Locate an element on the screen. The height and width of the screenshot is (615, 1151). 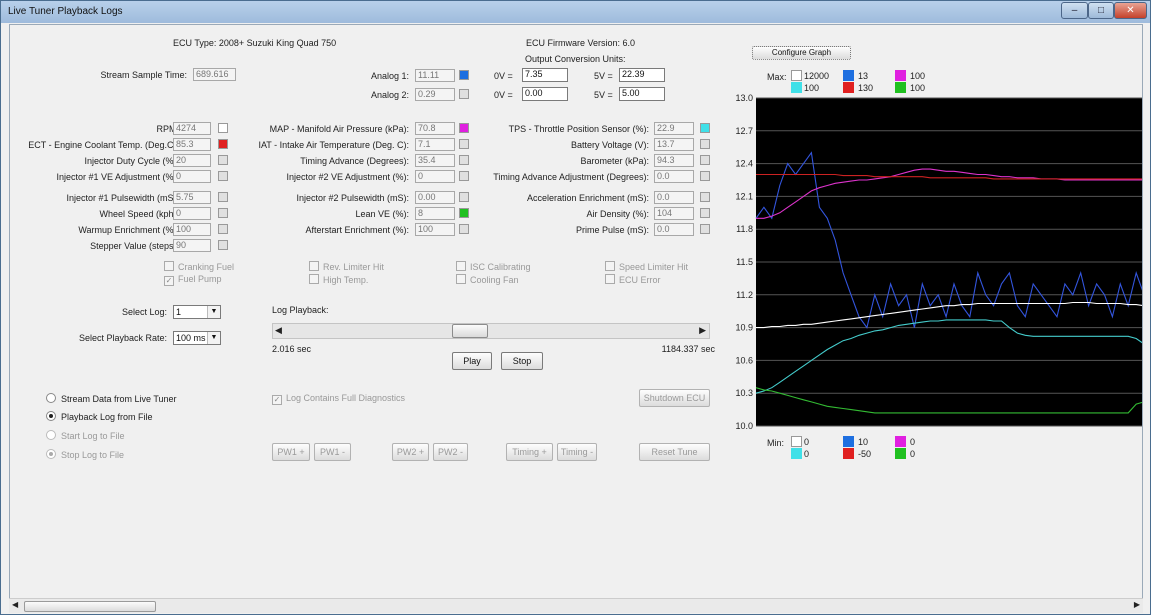
mode-stop-log-radio: Stop Log to File is located at coordinates (85, 455).